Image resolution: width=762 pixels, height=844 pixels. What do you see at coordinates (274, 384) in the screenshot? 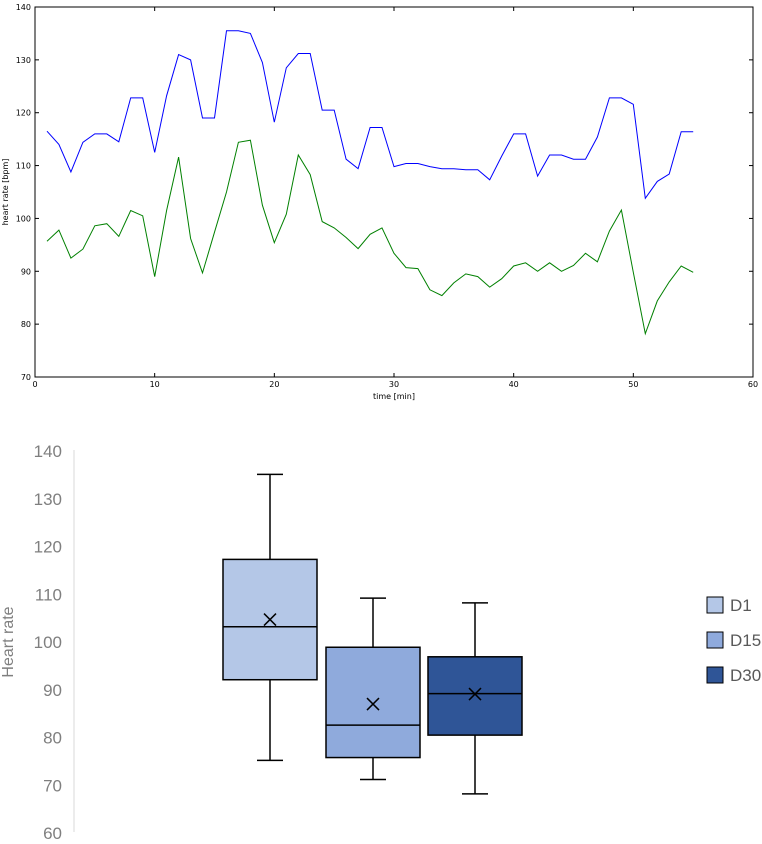
I see `x-tick-label: 20` at bounding box center [274, 384].